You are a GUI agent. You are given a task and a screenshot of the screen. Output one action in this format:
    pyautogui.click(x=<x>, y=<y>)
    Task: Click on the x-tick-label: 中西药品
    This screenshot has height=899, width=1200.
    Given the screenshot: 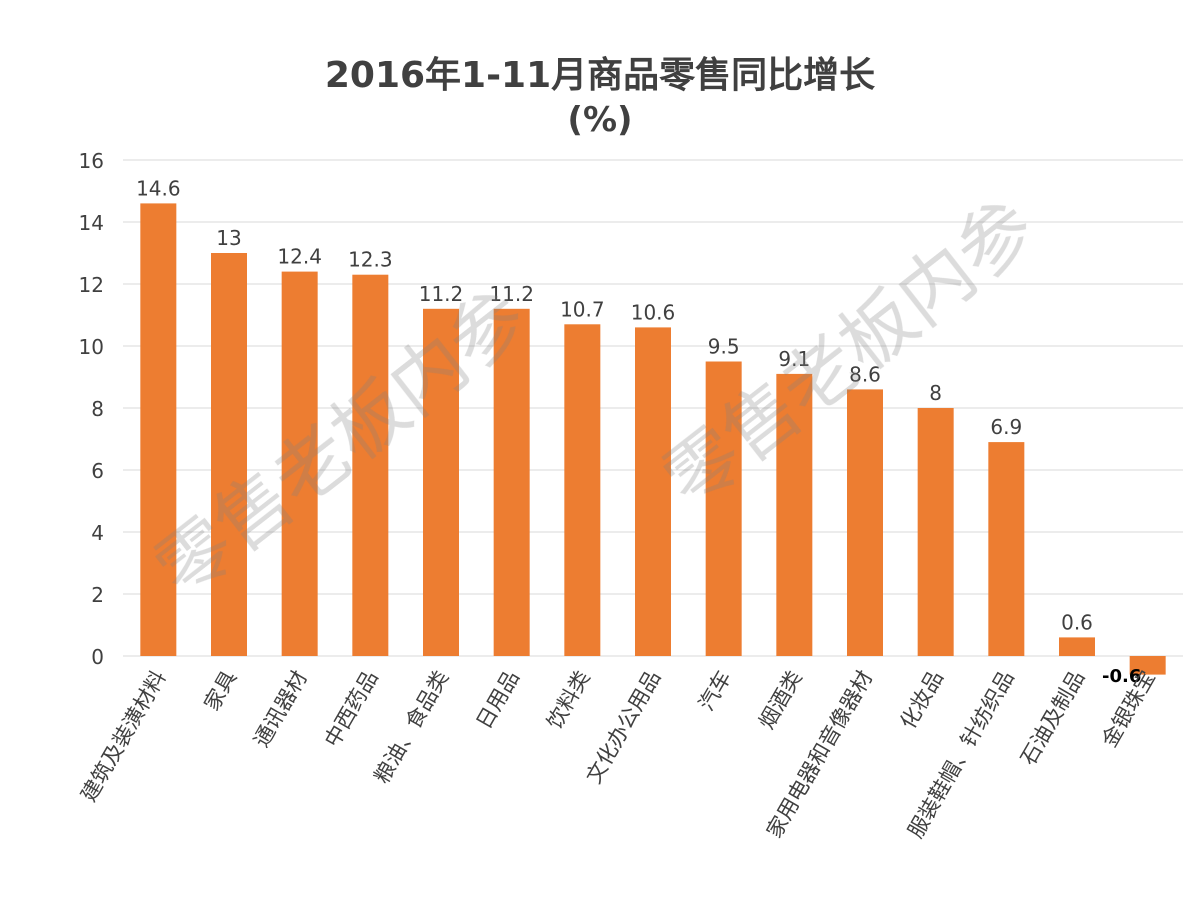 What is the action you would take?
    pyautogui.click(x=351, y=709)
    